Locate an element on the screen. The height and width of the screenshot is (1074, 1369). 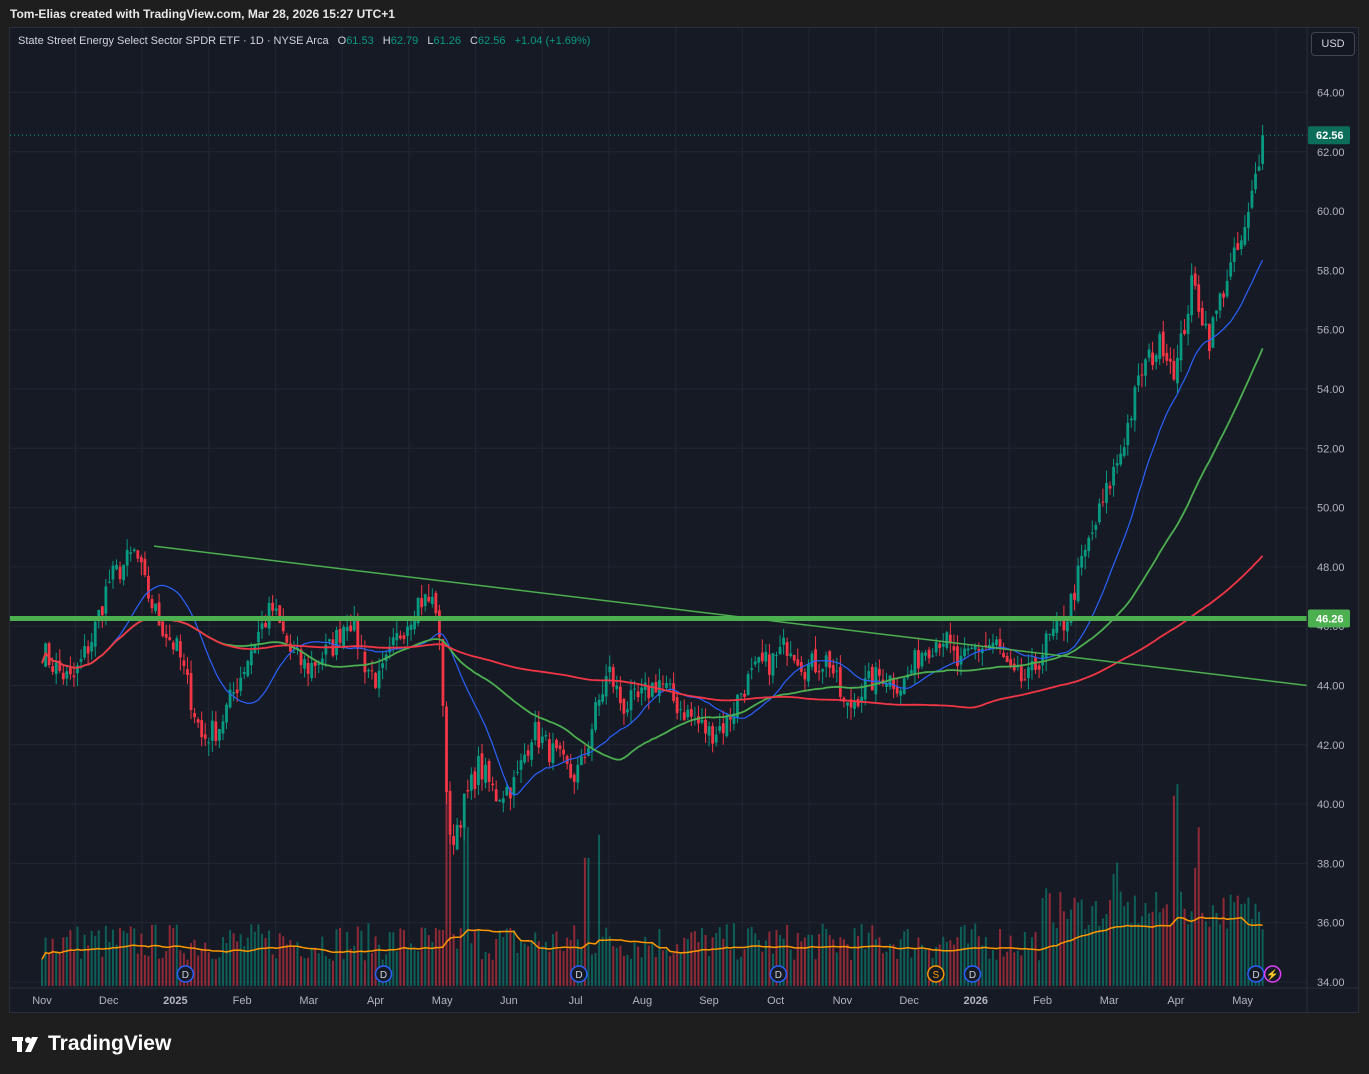
event-marker-label: D is located at coordinates (383, 975).